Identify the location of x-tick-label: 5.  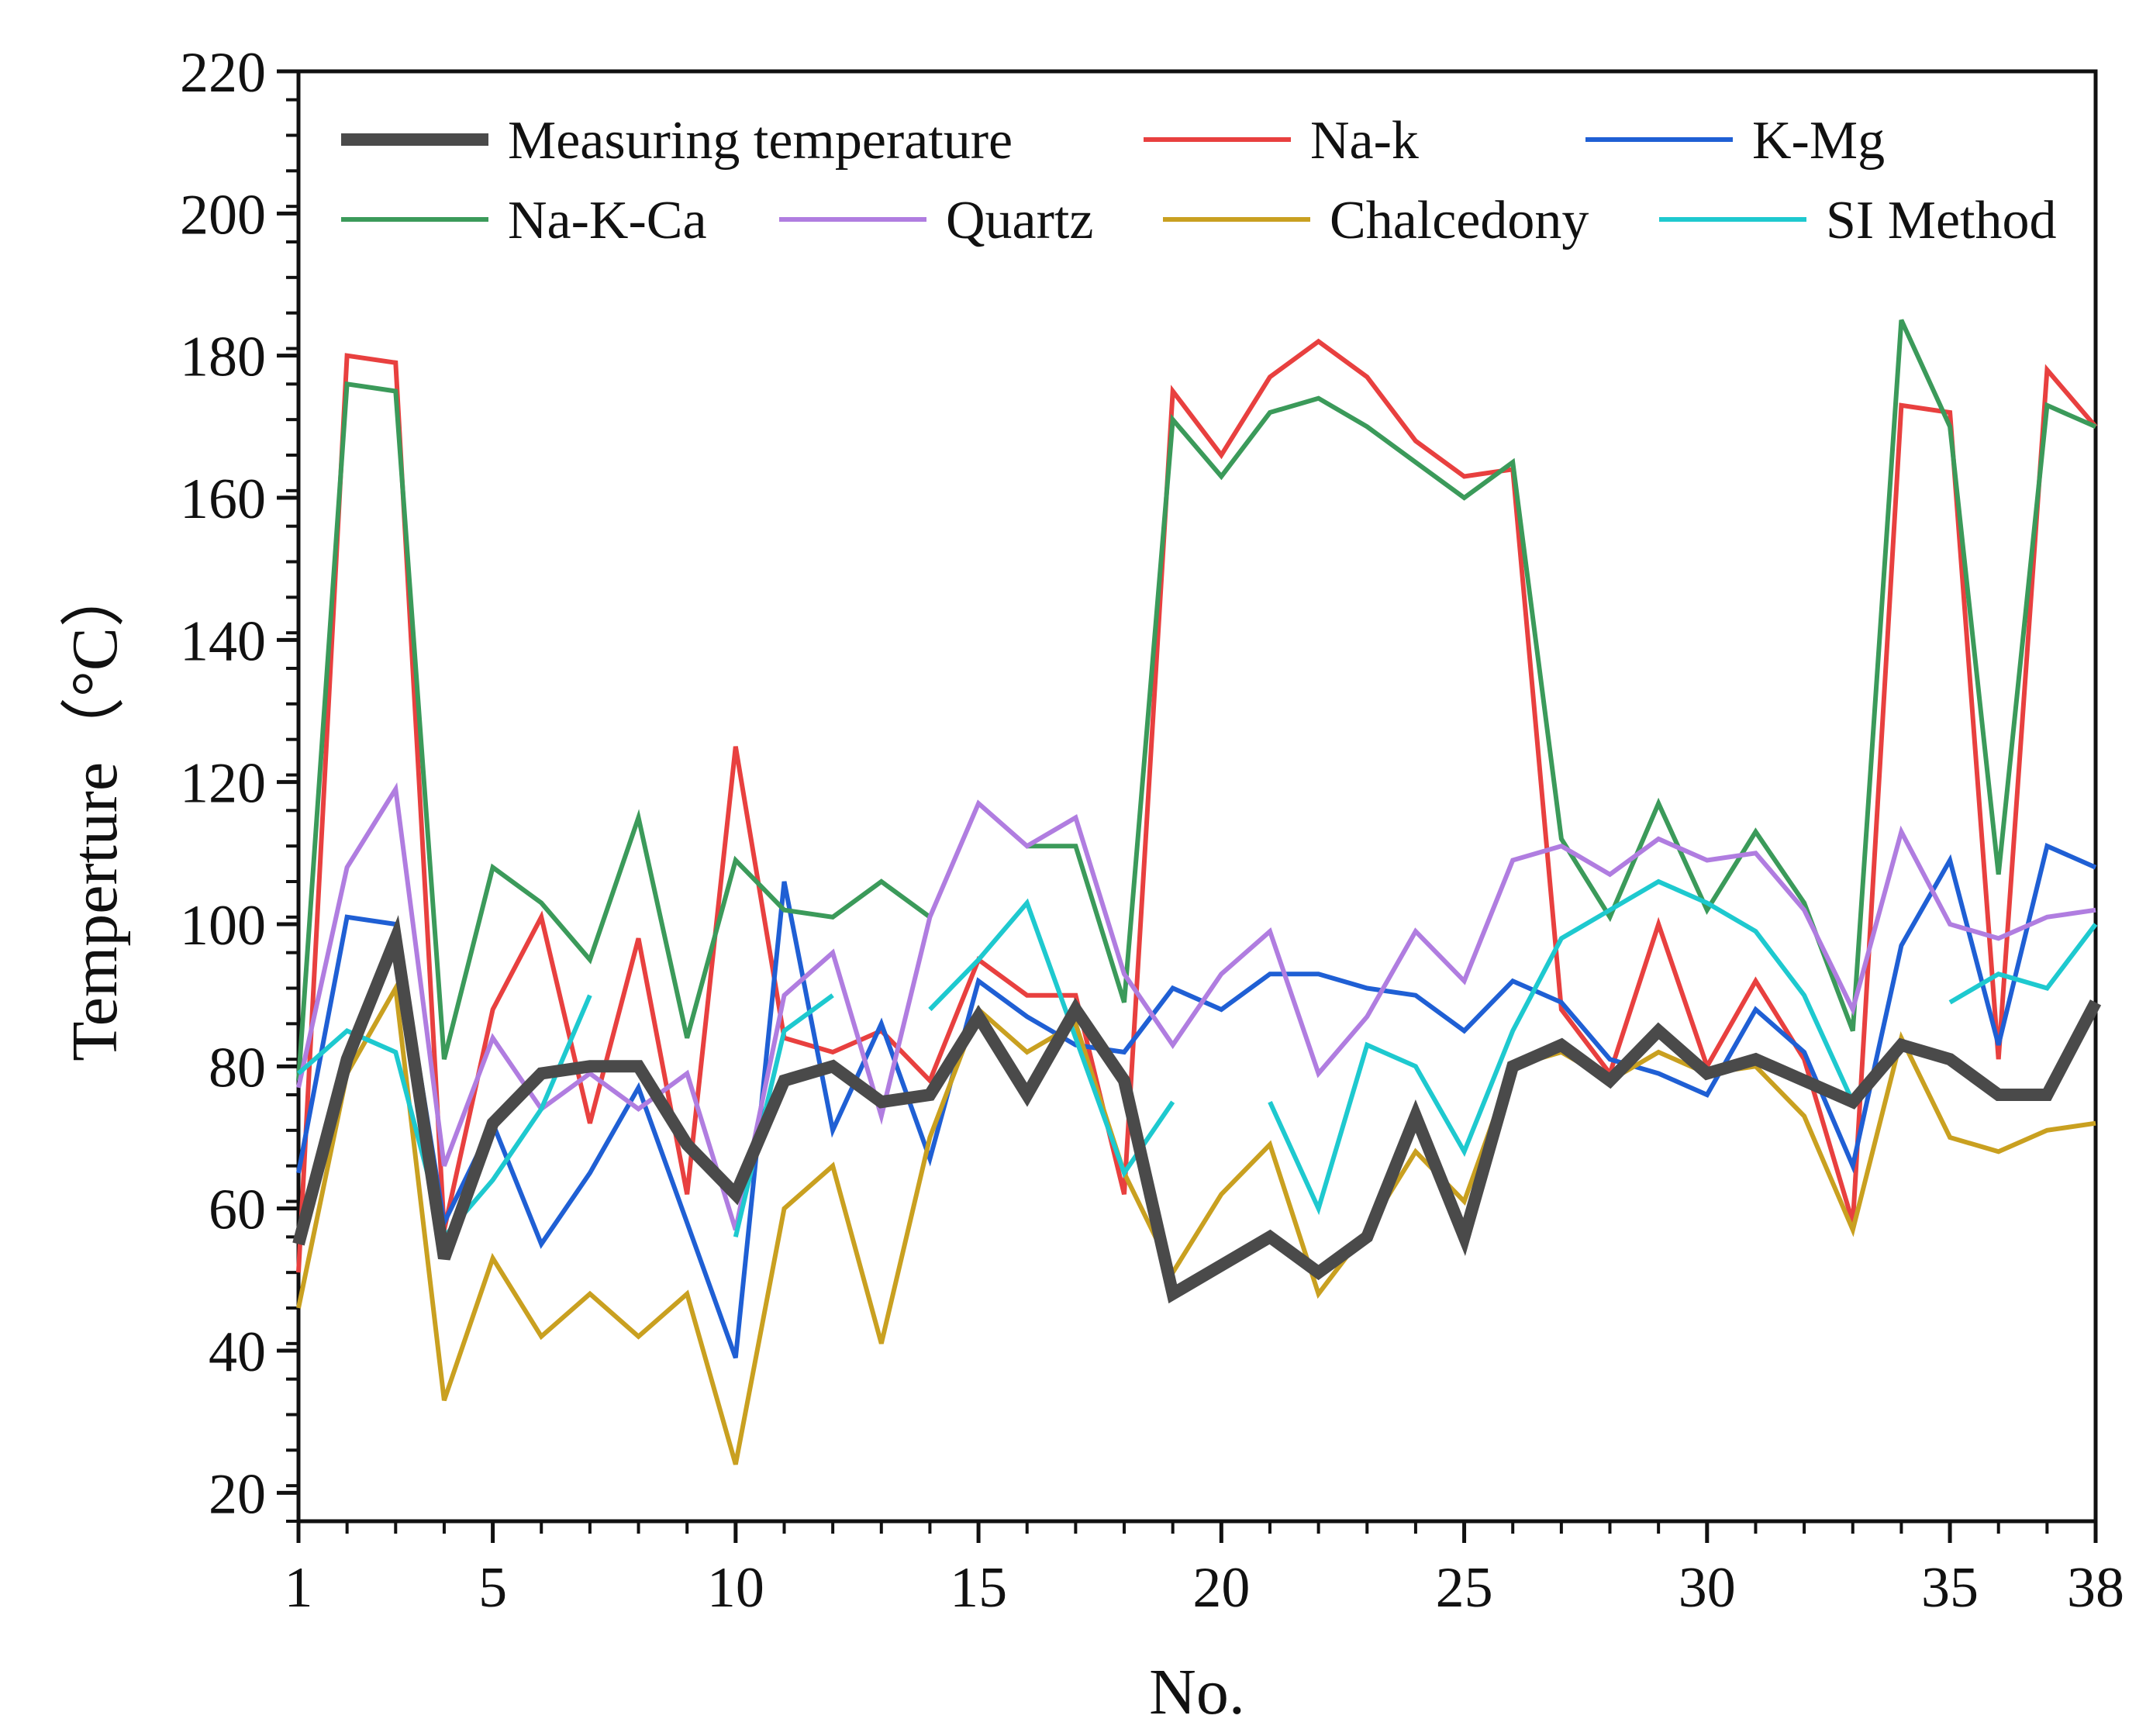
(492, 1588).